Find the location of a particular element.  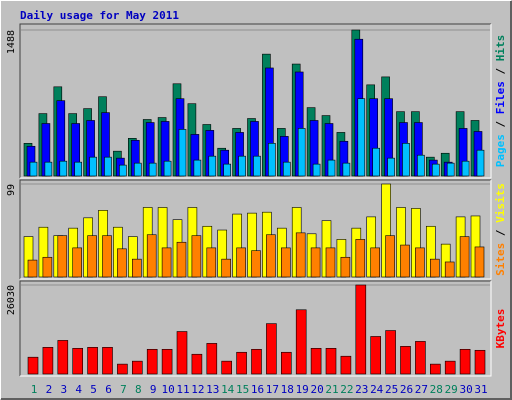

legend-entry: Pages is located at coordinates (500, 150).